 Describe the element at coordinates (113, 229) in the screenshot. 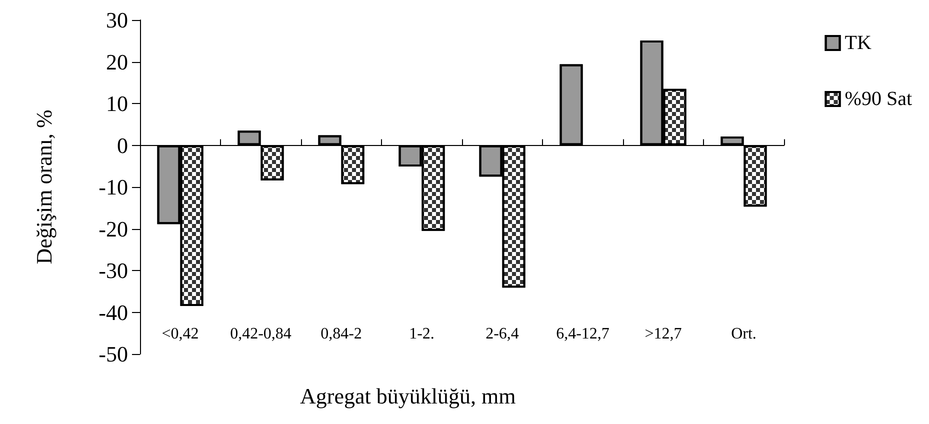

I see `y-tick-label: -20` at that location.